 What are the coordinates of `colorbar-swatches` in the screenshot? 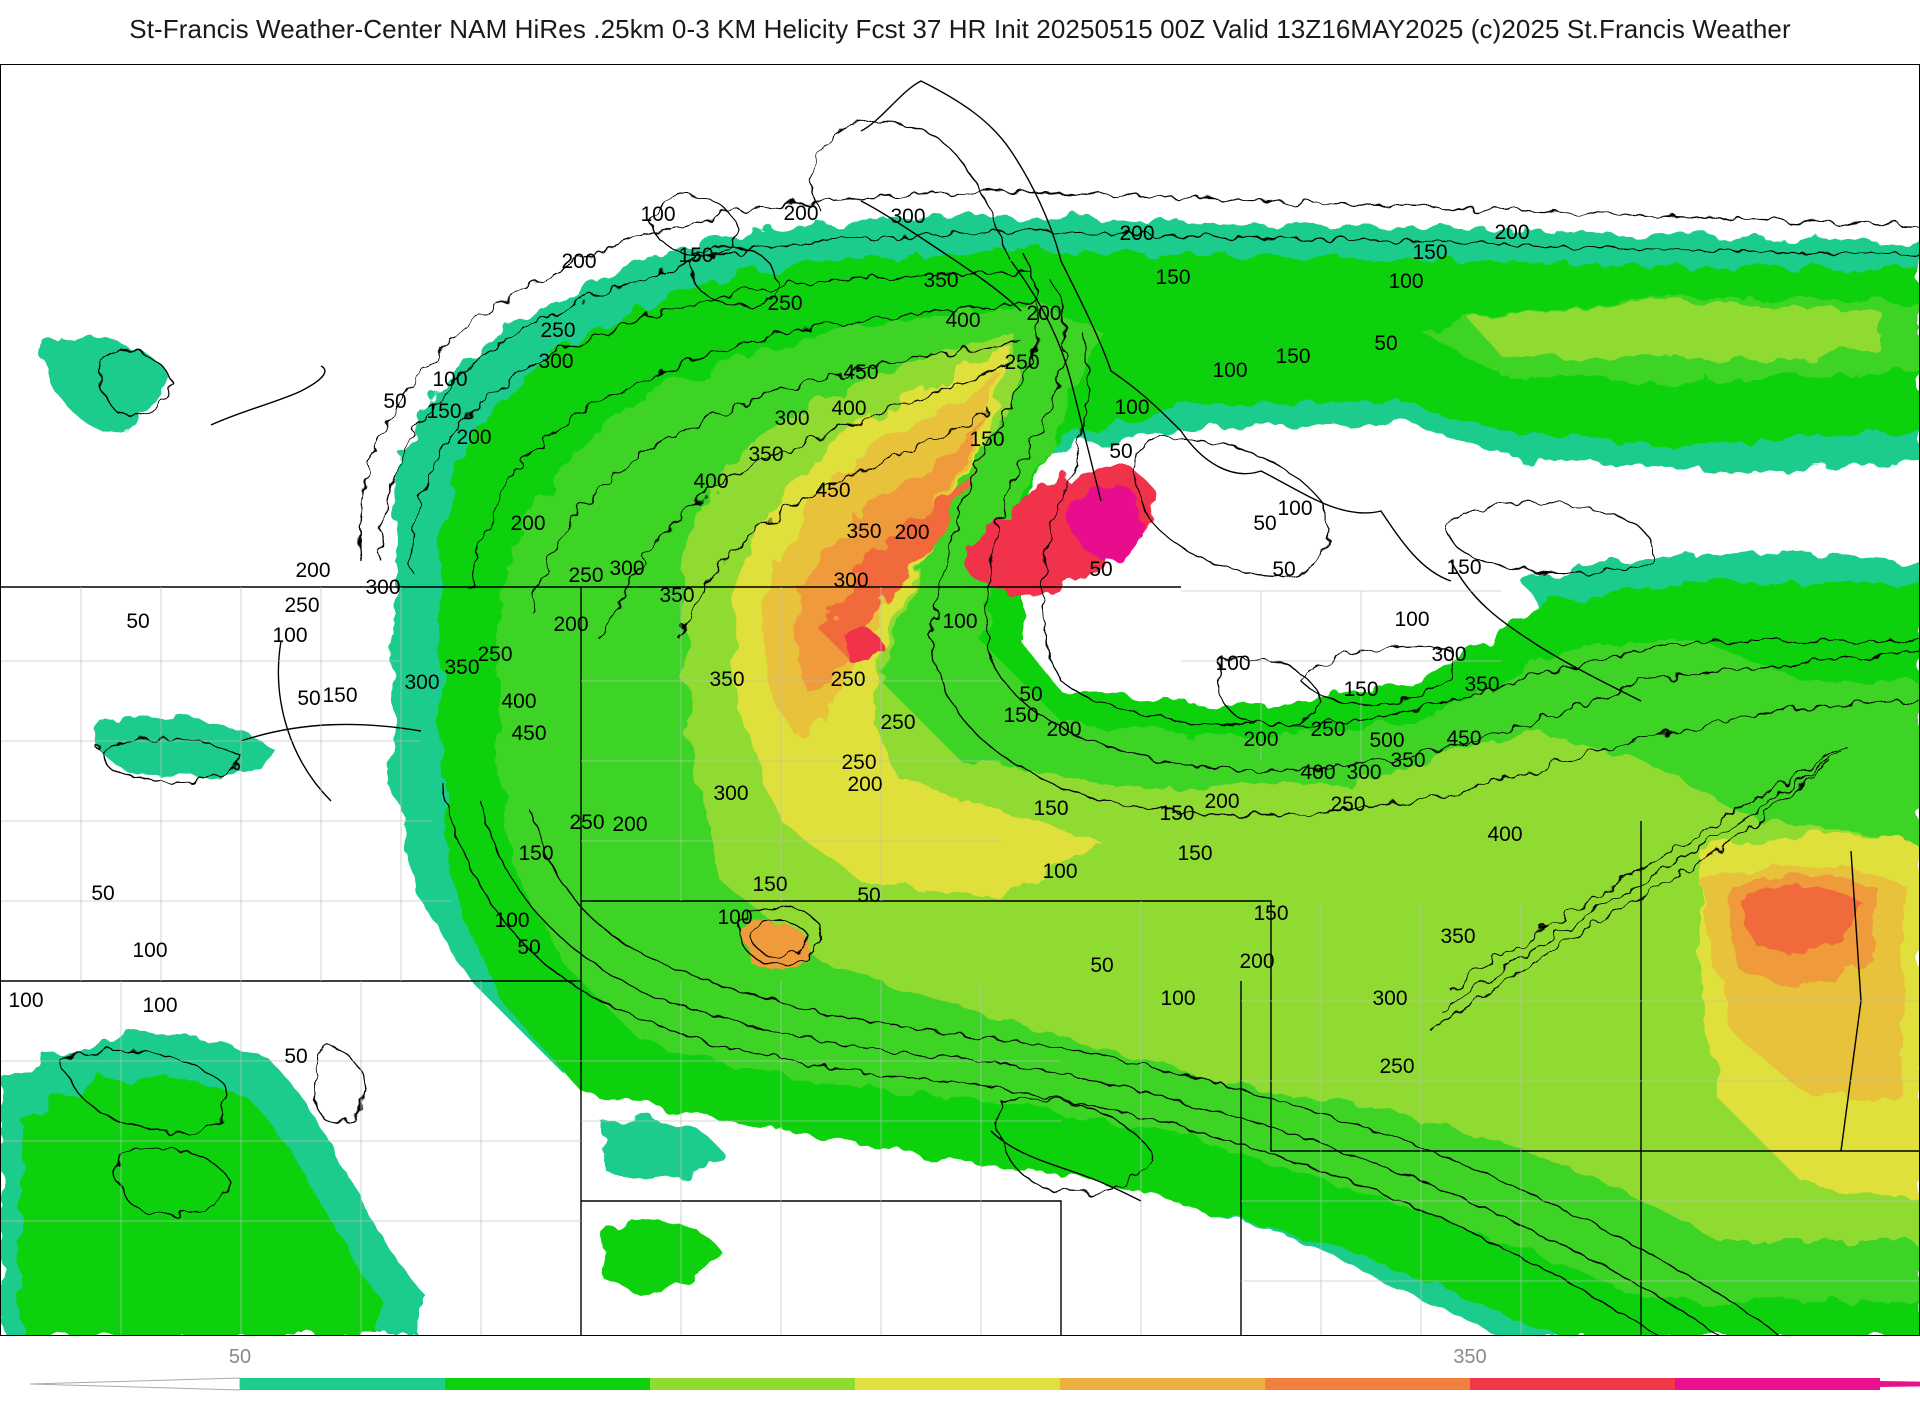 It's located at (974, 1384).